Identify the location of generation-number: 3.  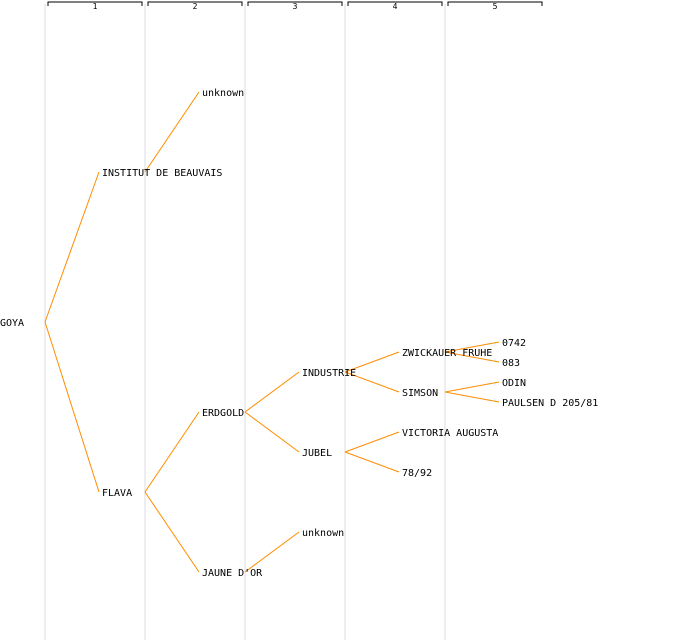
(295, 6).